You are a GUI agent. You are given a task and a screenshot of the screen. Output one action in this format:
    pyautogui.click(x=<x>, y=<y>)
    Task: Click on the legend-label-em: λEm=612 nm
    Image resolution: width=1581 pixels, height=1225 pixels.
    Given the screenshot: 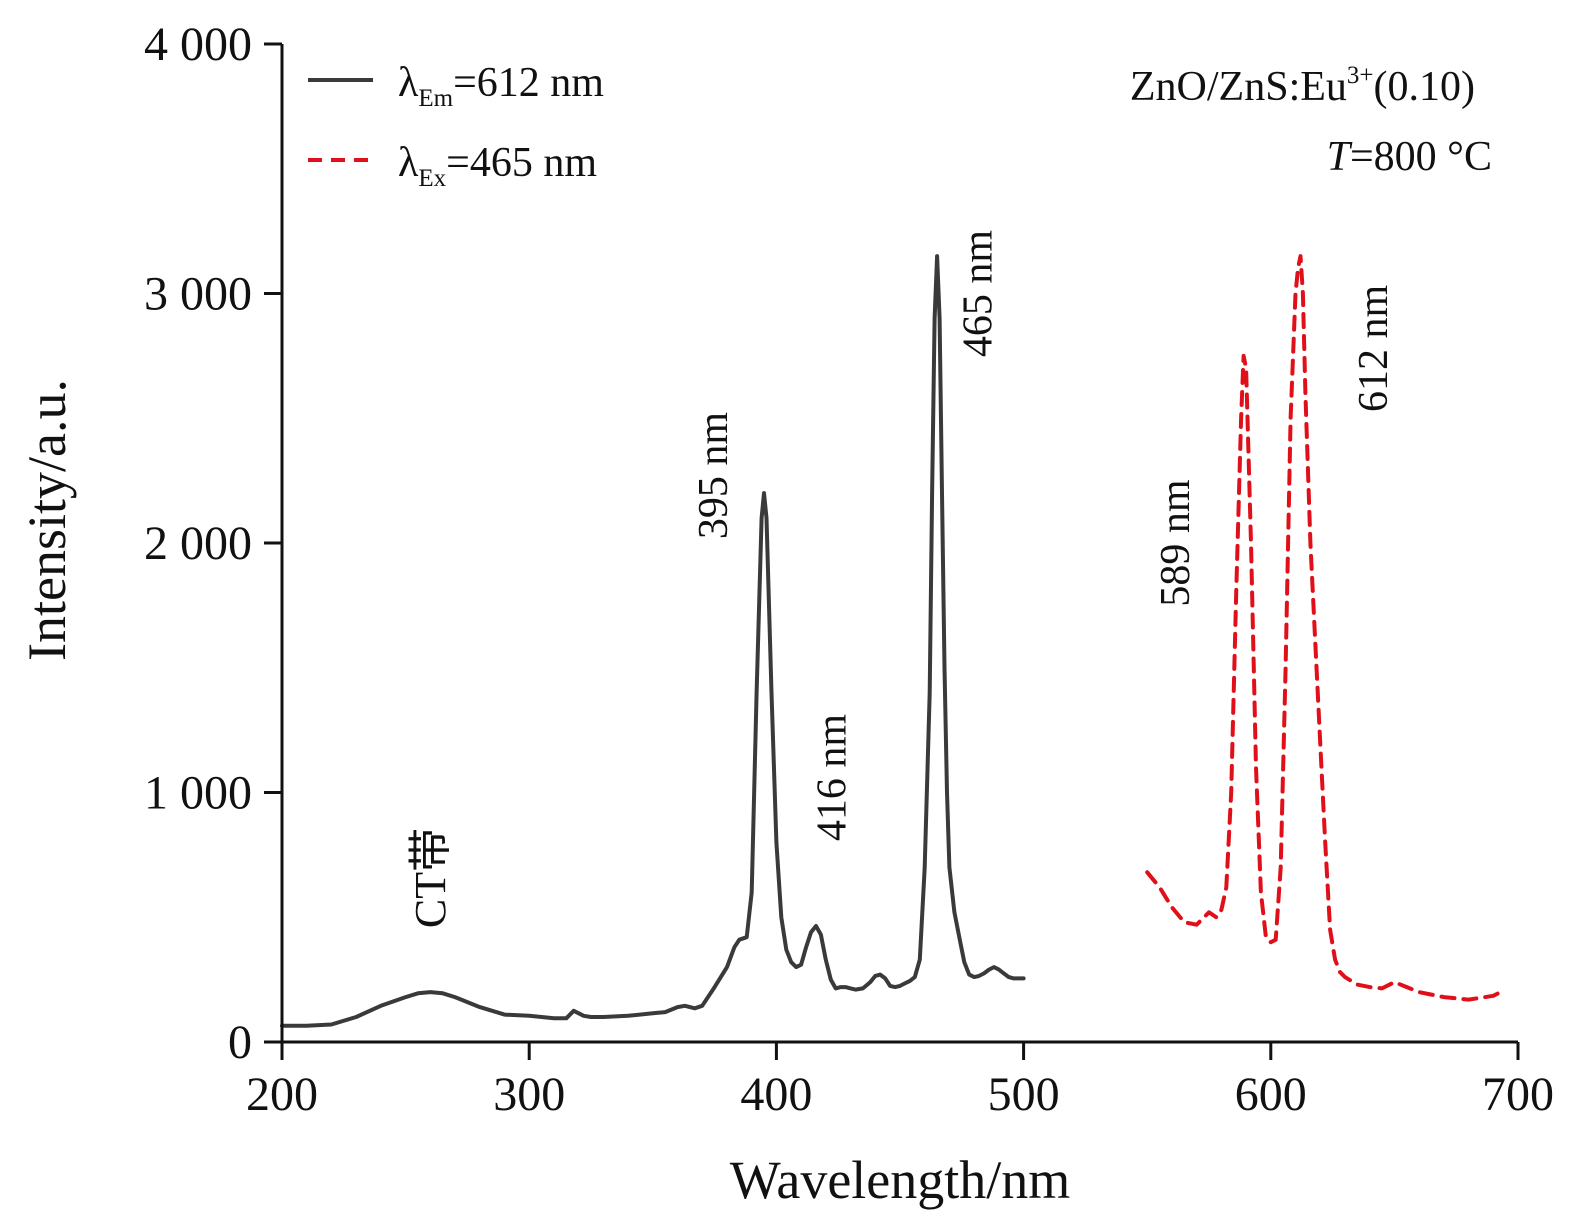 What is the action you would take?
    pyautogui.click(x=501, y=86)
    